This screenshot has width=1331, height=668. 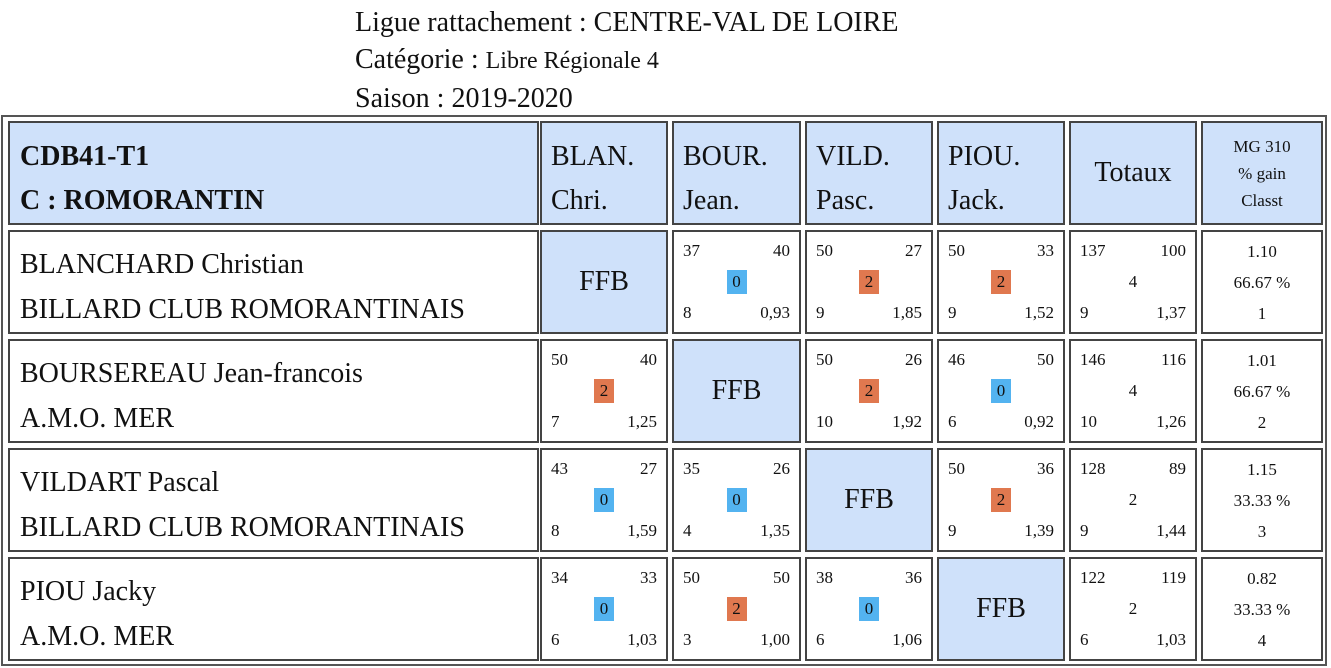 What do you see at coordinates (1173, 577) in the screenshot?
I see `total-opponent-points: 119` at bounding box center [1173, 577].